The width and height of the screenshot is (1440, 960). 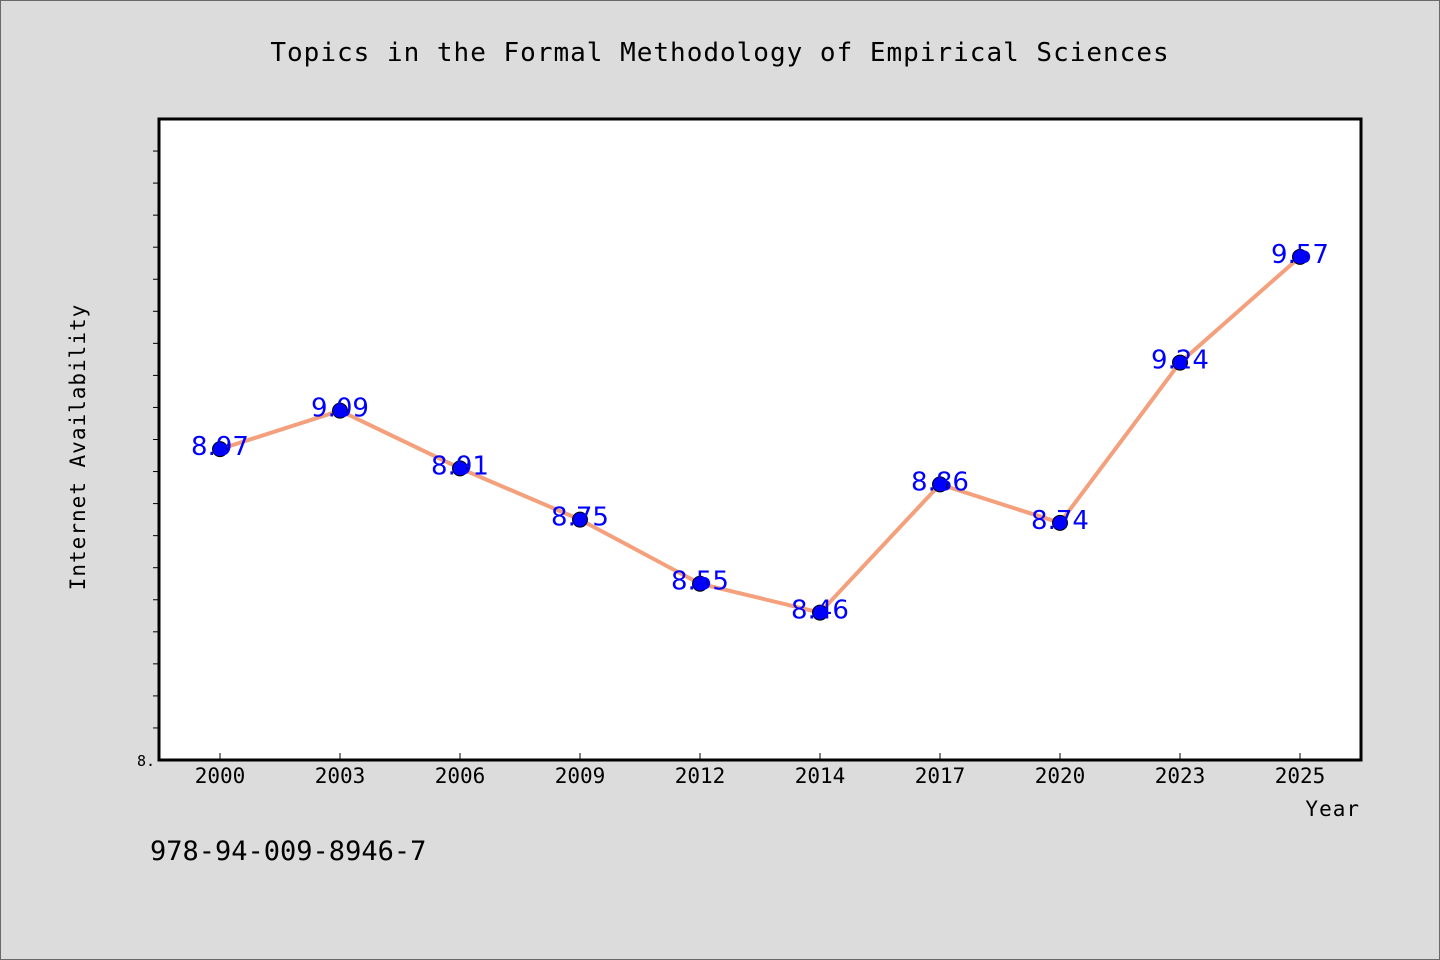 I want to click on x-tick-label: 2025, so click(x=1300, y=776).